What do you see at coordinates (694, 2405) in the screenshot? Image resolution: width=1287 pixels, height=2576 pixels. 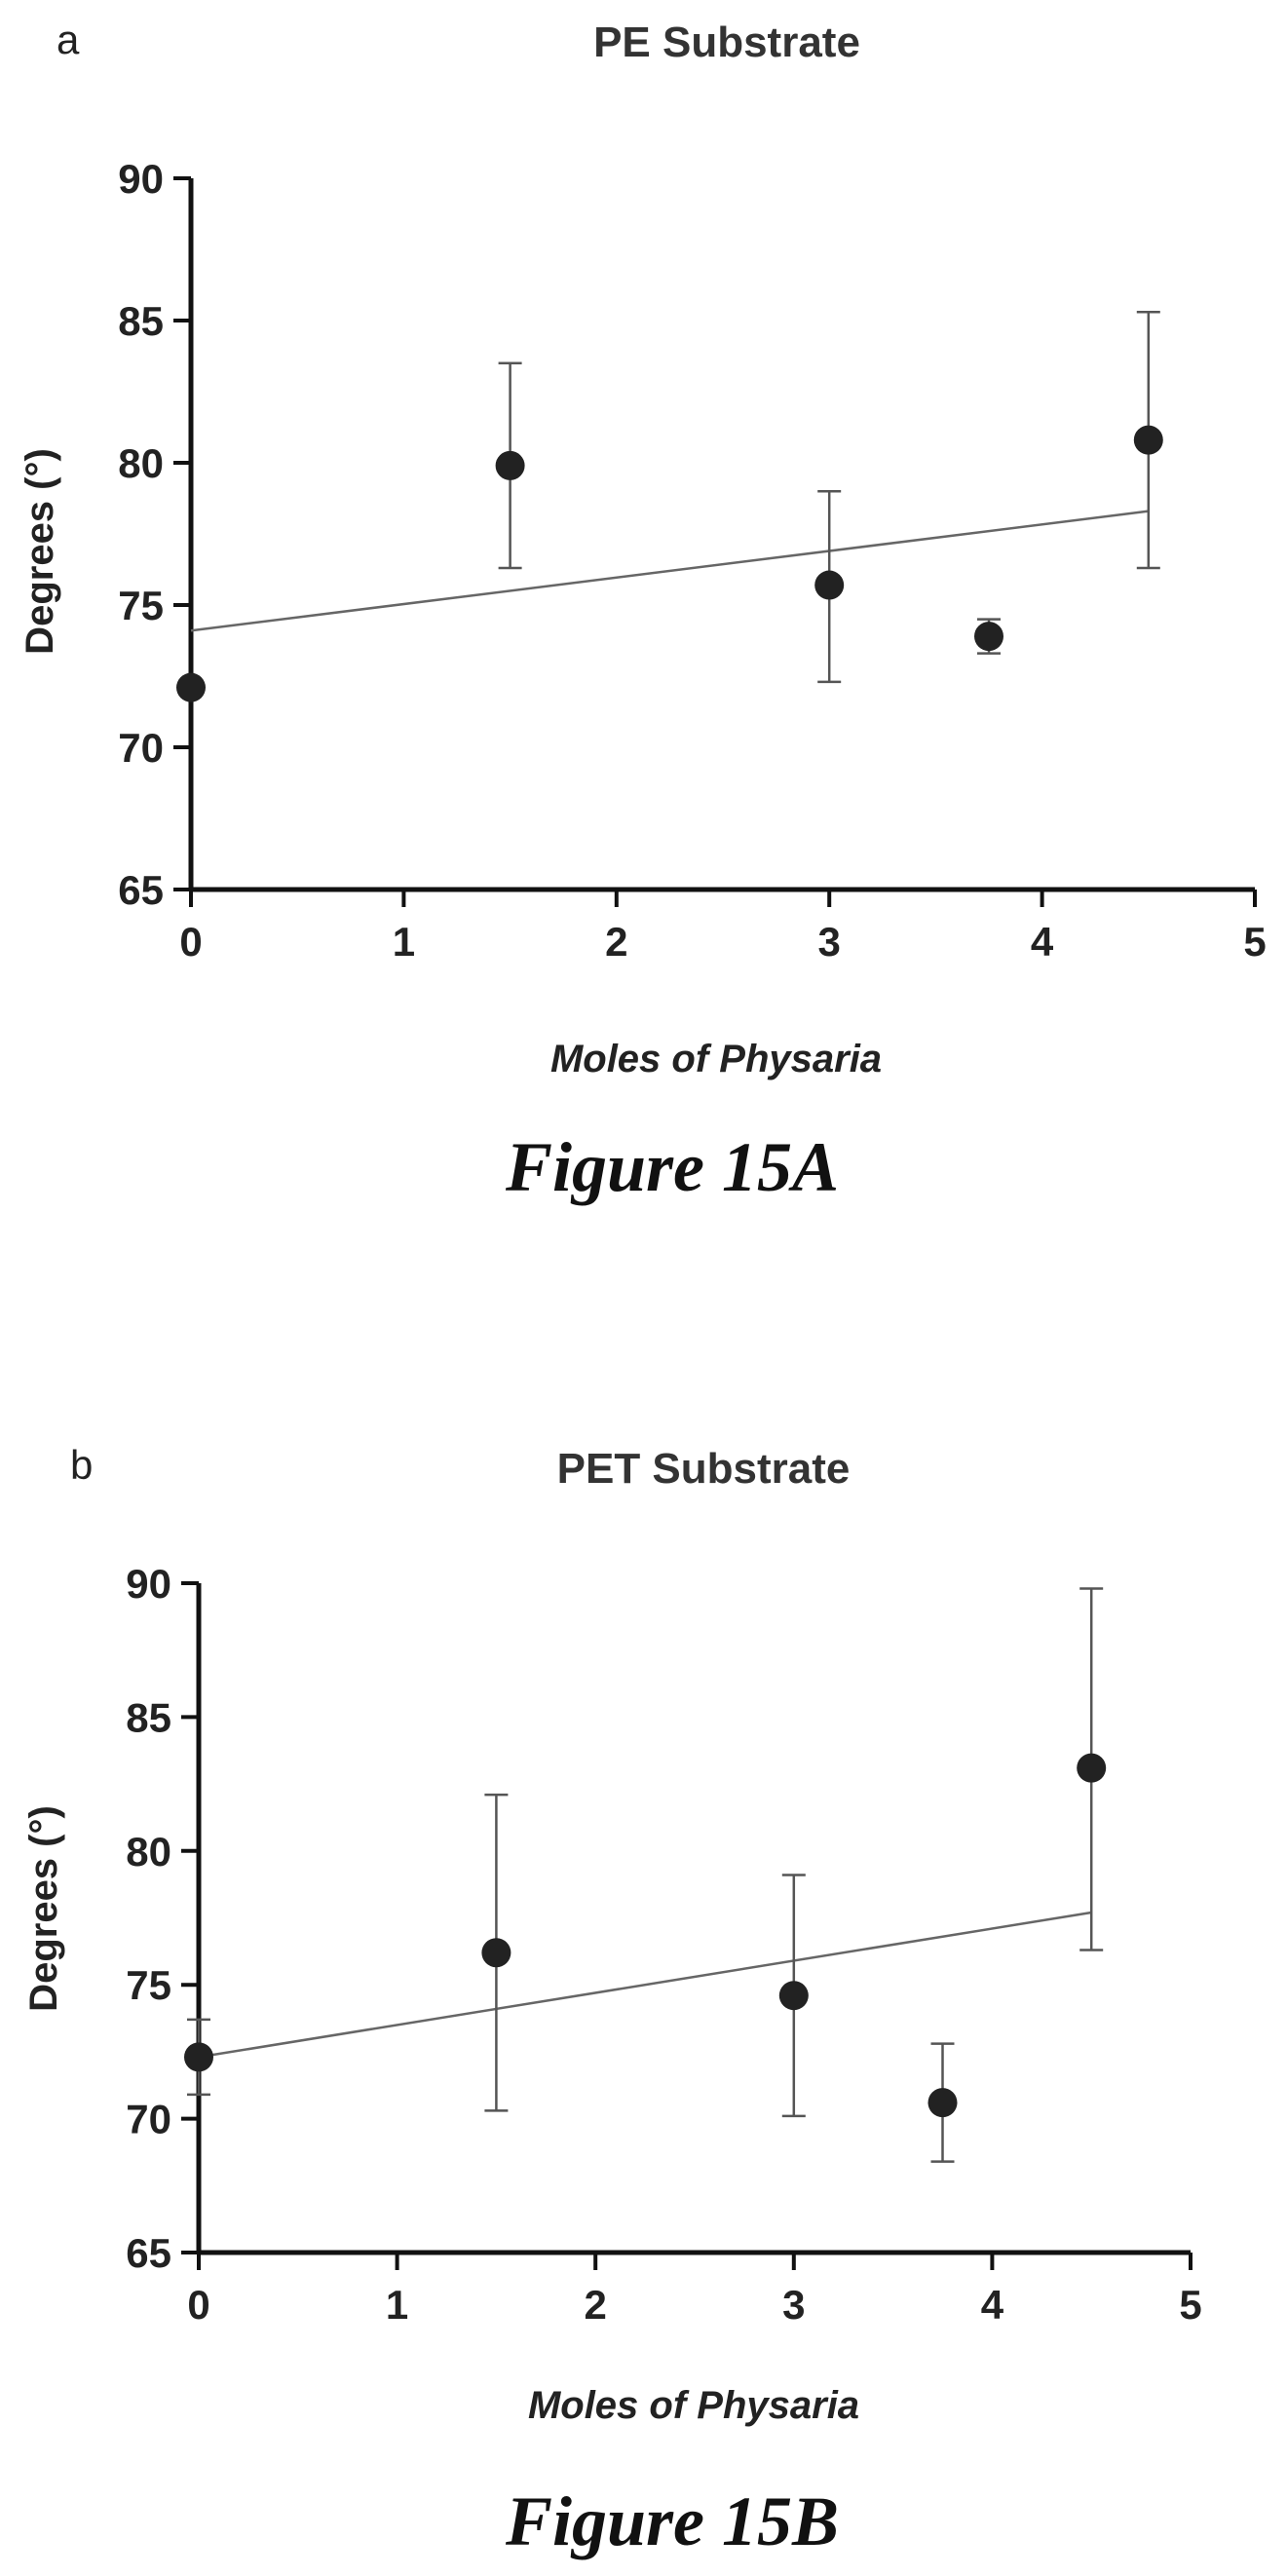 I see `x-axis-label-b: Moles of Physaria` at bounding box center [694, 2405].